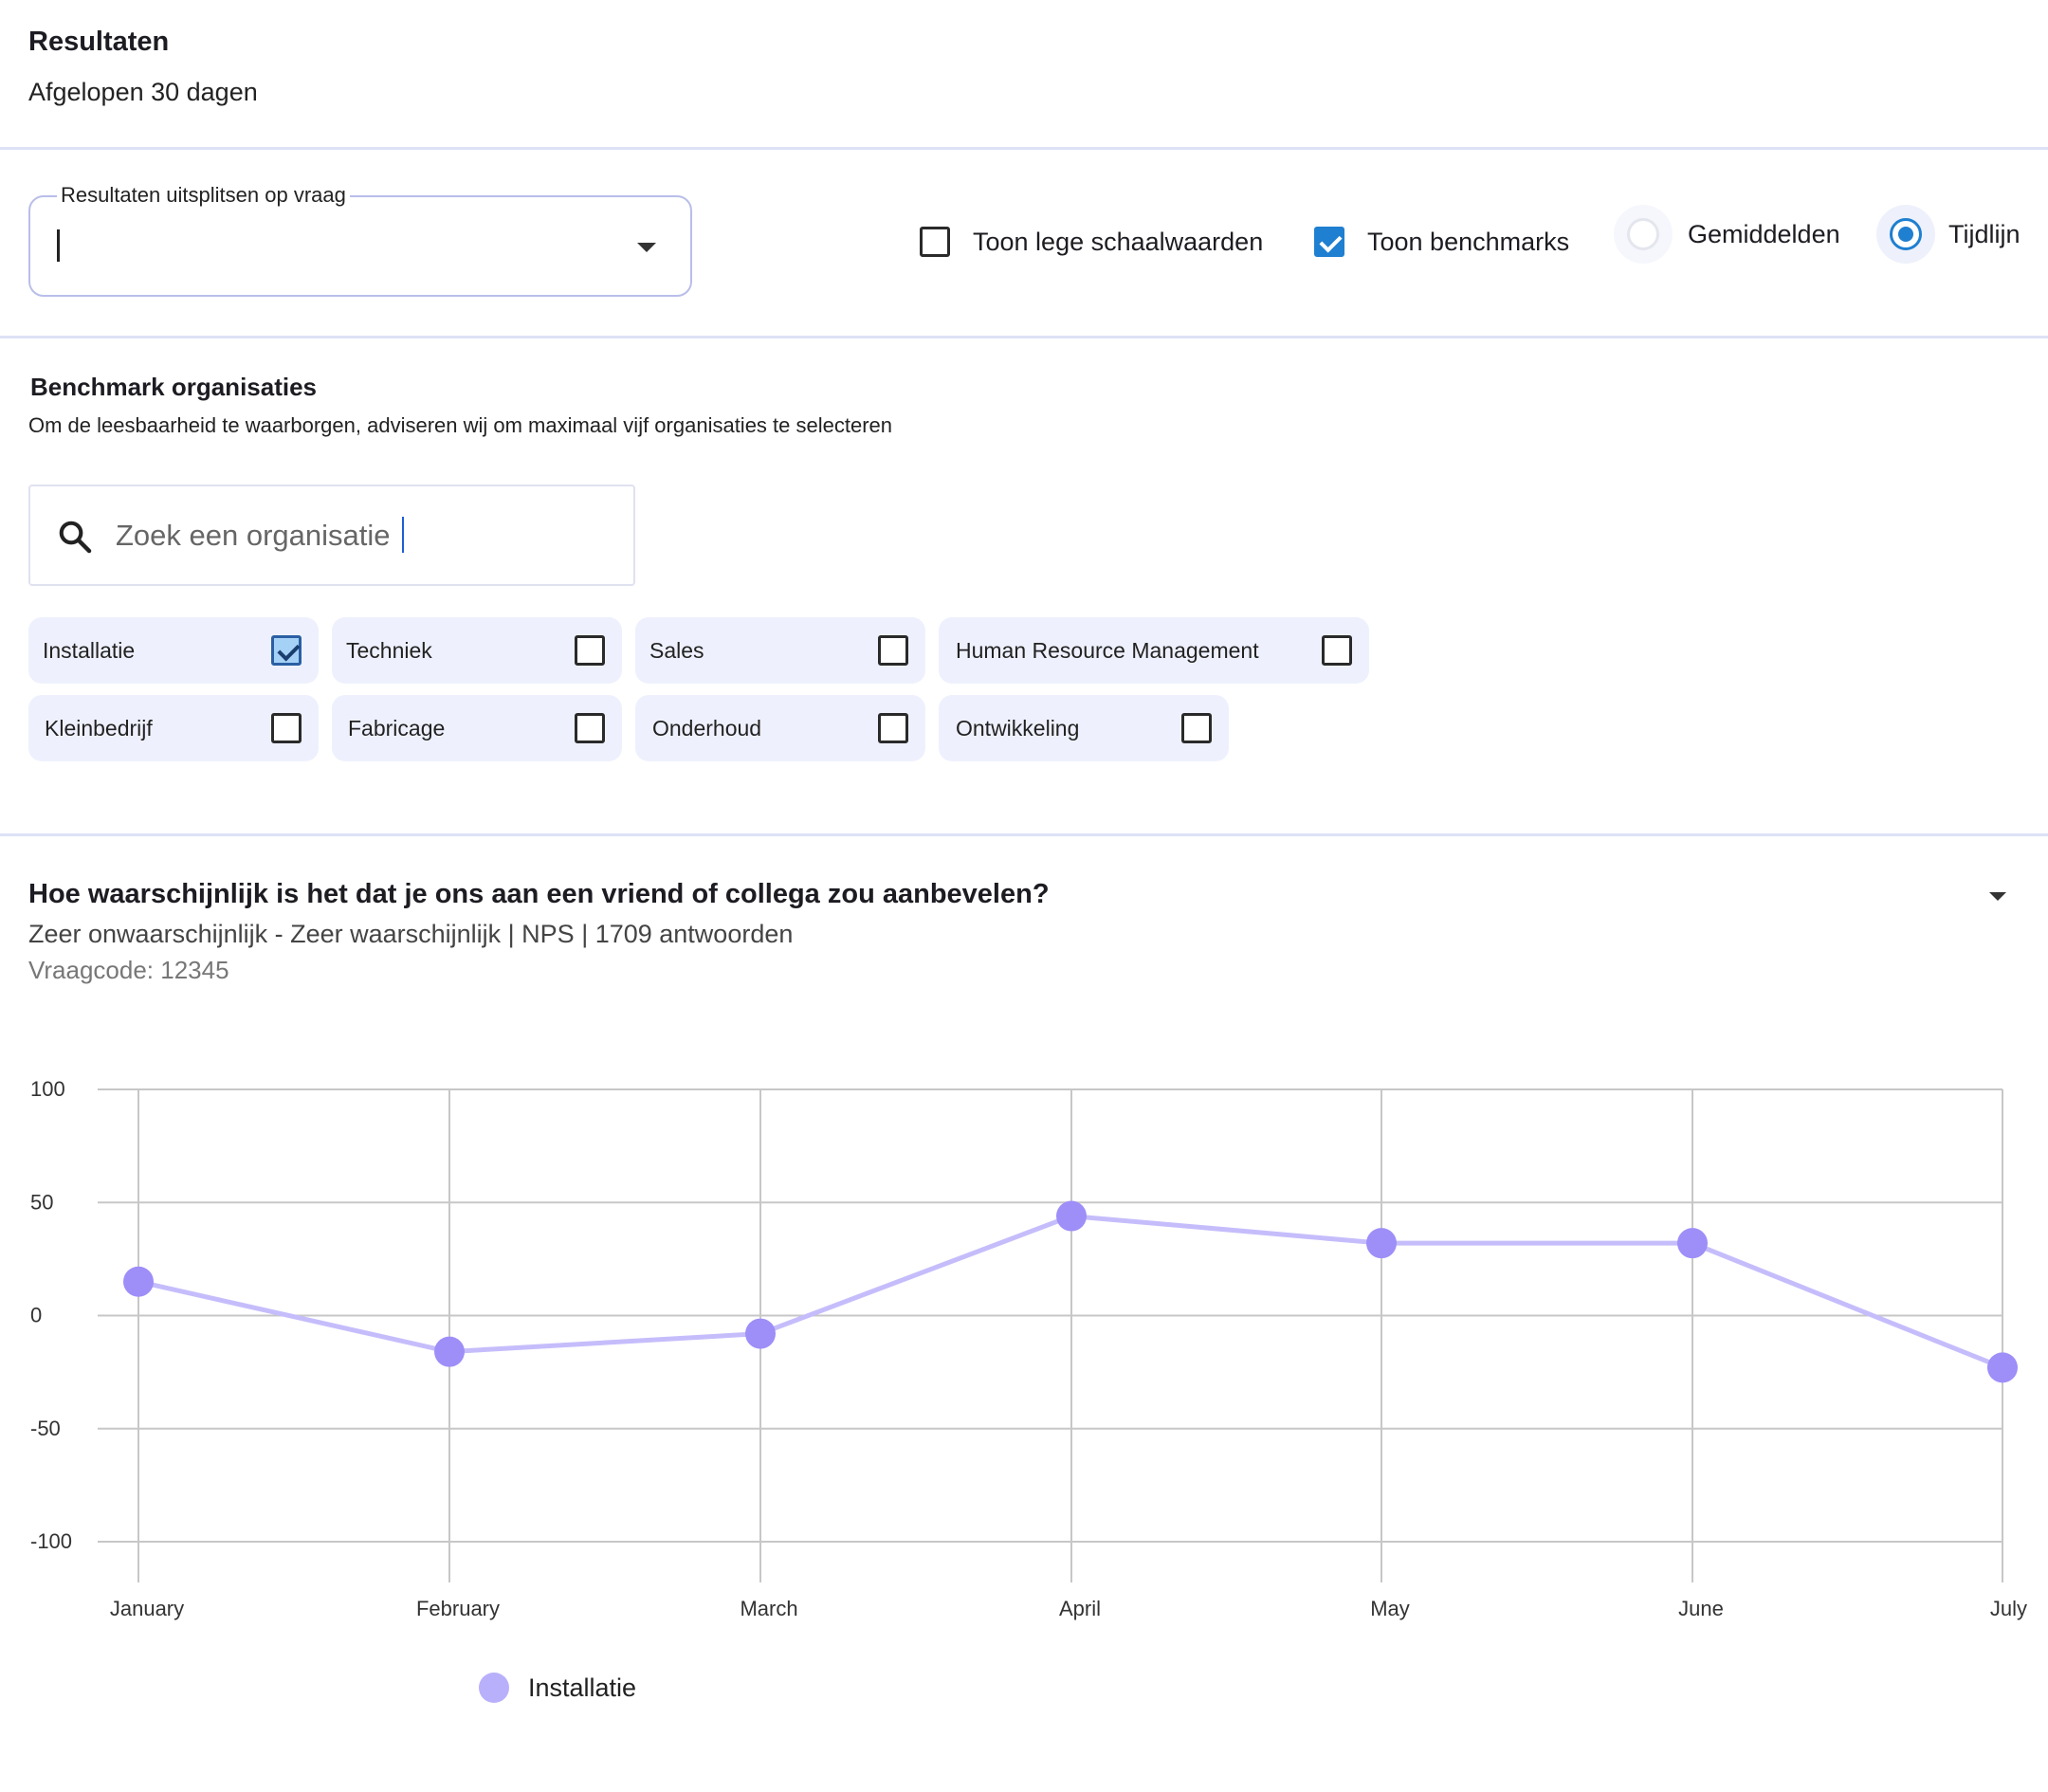  I want to click on x-tick-label: June, so click(1701, 1608).